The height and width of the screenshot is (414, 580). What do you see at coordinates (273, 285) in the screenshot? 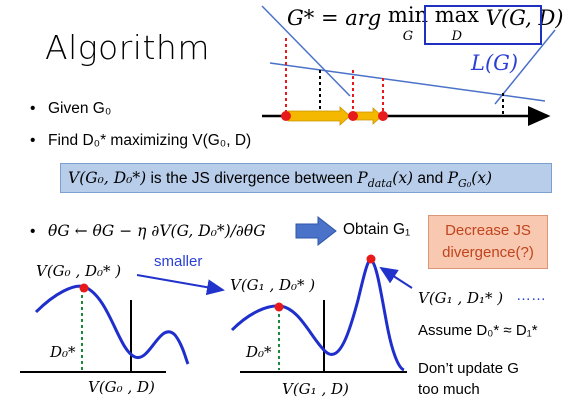
I see `mid-peak-label: V(G₁ , D₀* )` at bounding box center [273, 285].